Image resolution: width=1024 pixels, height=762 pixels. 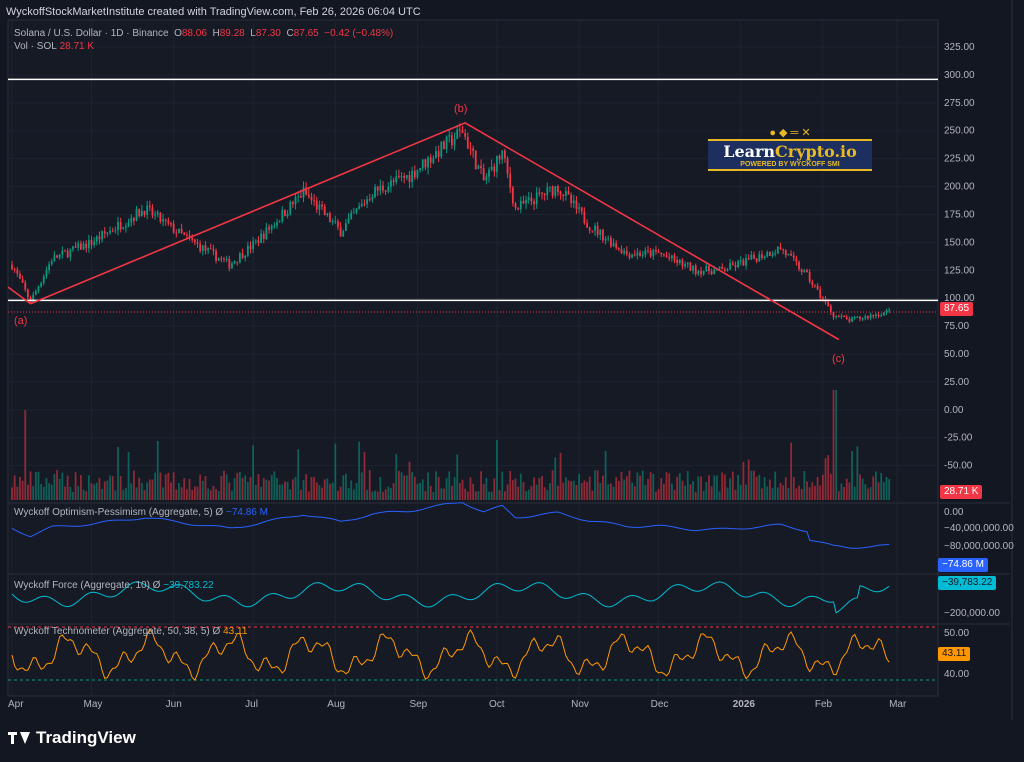 What do you see at coordinates (959, 298) in the screenshot?
I see `price-tick-label: 100.00` at bounding box center [959, 298].